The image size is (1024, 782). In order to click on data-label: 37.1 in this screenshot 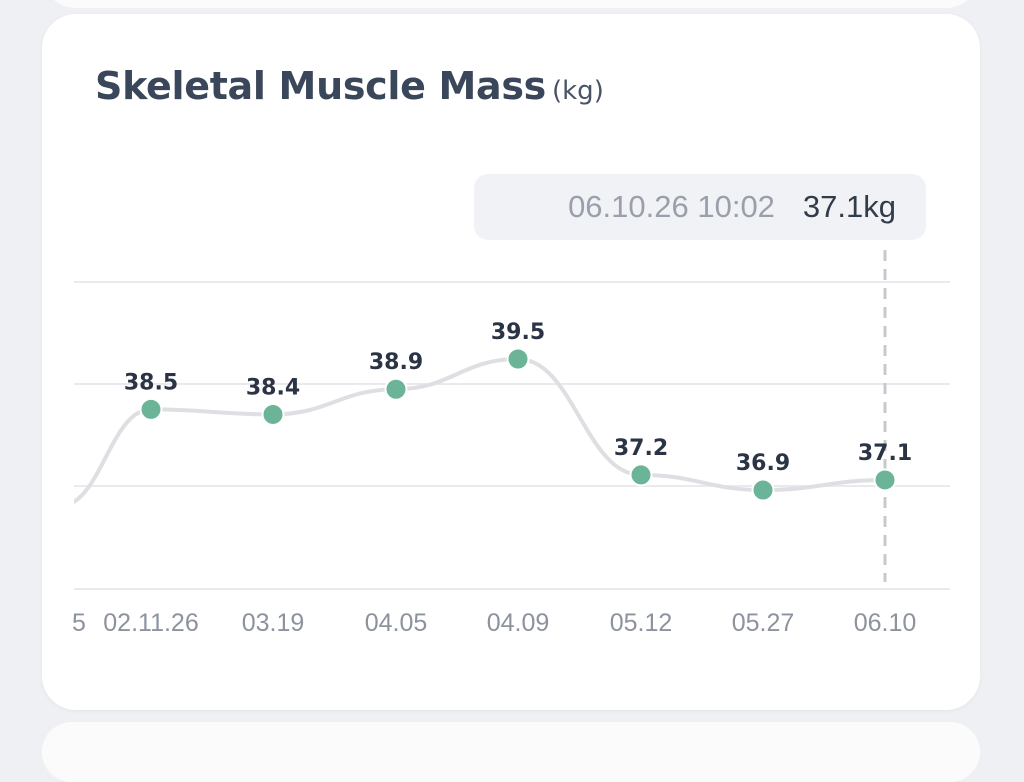, I will do `click(885, 453)`.